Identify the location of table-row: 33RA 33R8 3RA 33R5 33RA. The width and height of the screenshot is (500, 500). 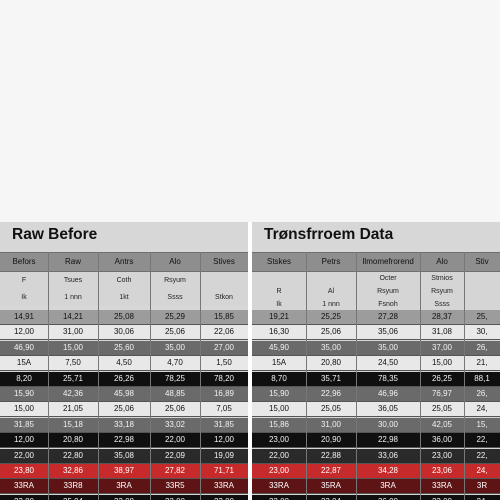
(124, 487).